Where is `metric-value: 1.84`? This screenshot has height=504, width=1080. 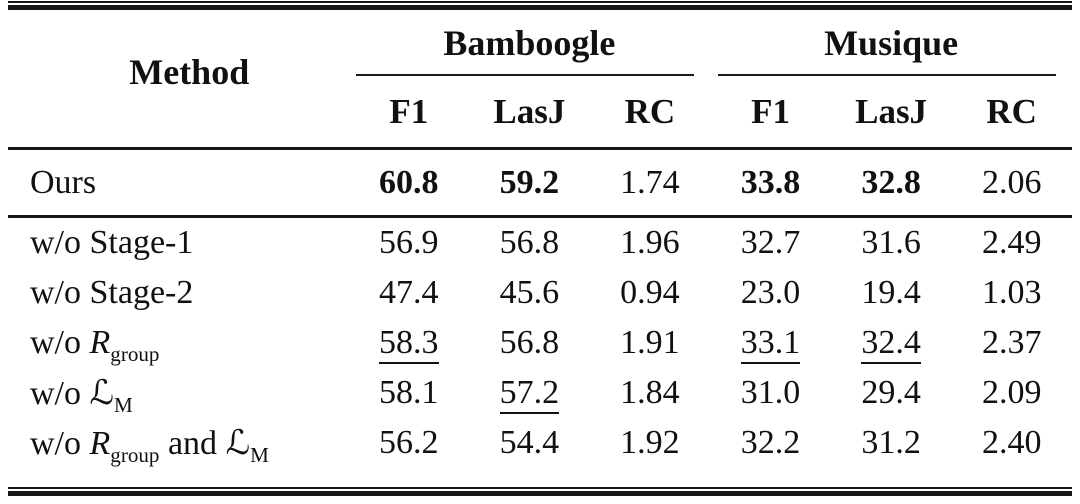 metric-value: 1.84 is located at coordinates (650, 392).